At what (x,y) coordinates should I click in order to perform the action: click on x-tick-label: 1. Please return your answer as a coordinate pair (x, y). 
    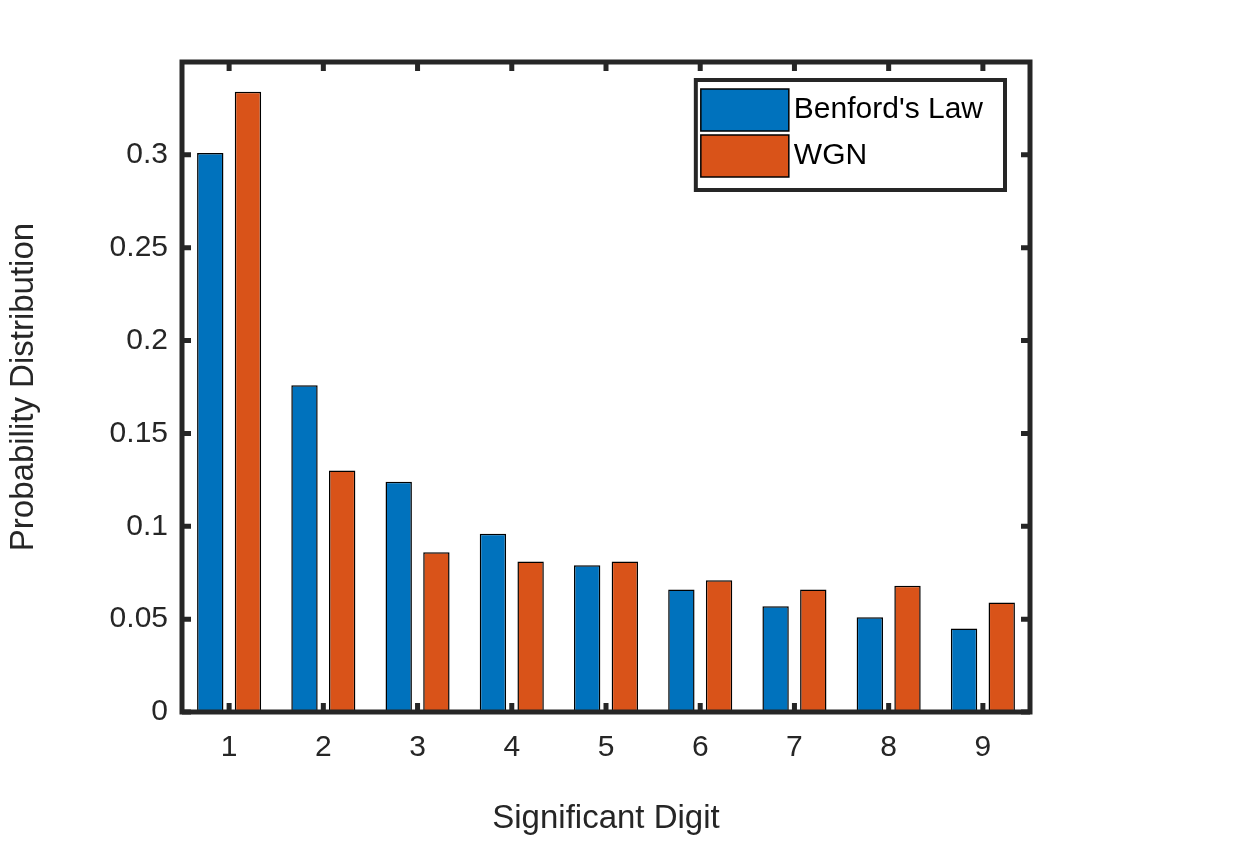
    Looking at the image, I should click on (229, 746).